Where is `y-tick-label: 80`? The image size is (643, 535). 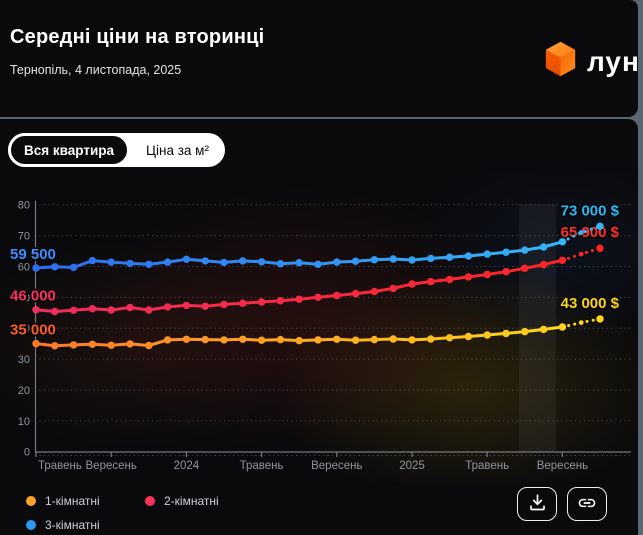 y-tick-label: 80 is located at coordinates (24, 206).